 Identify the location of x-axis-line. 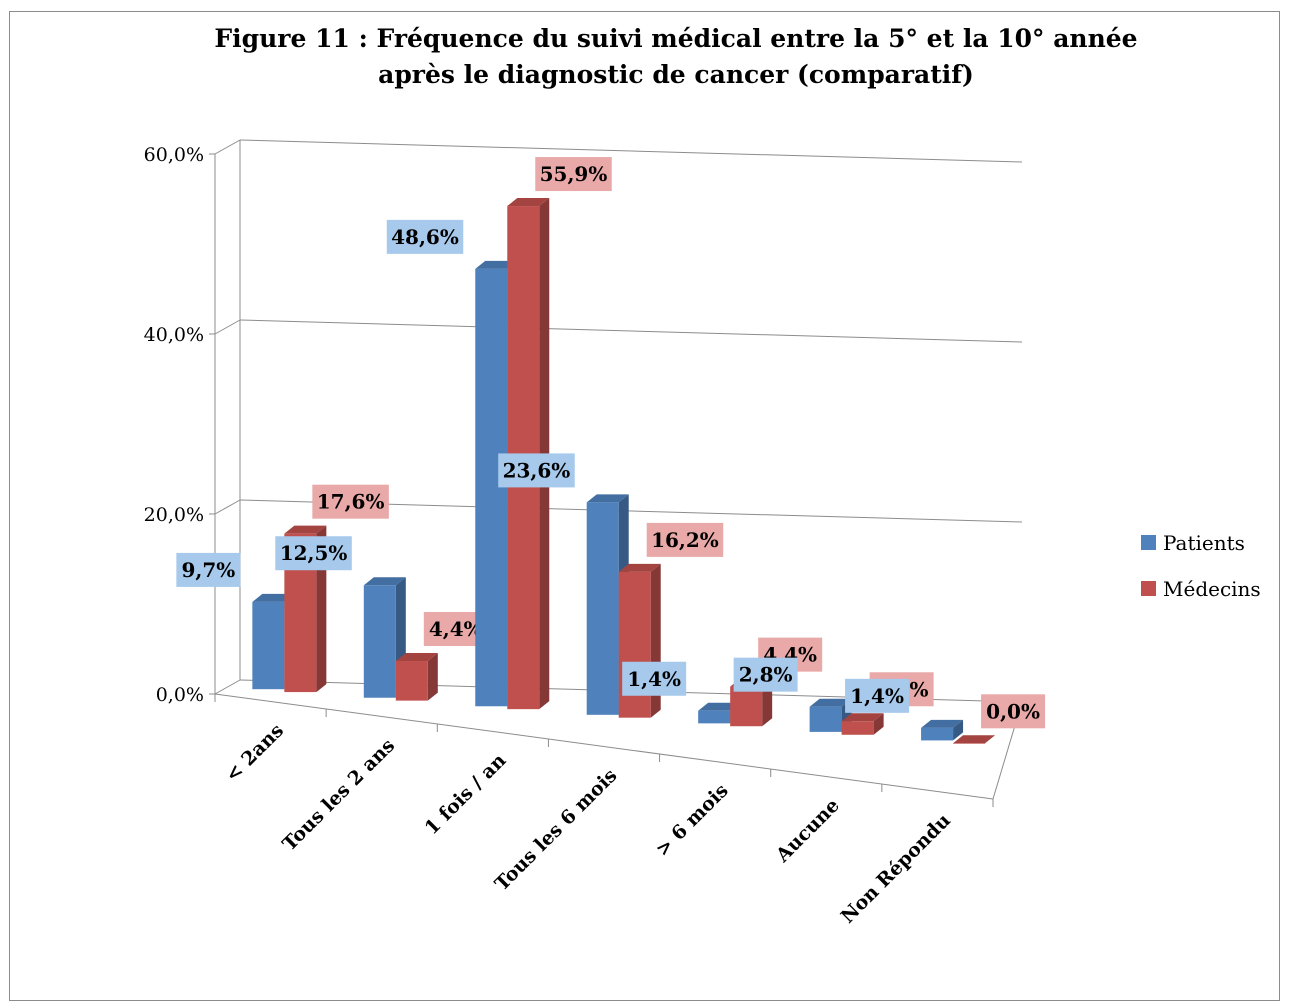
(604, 746).